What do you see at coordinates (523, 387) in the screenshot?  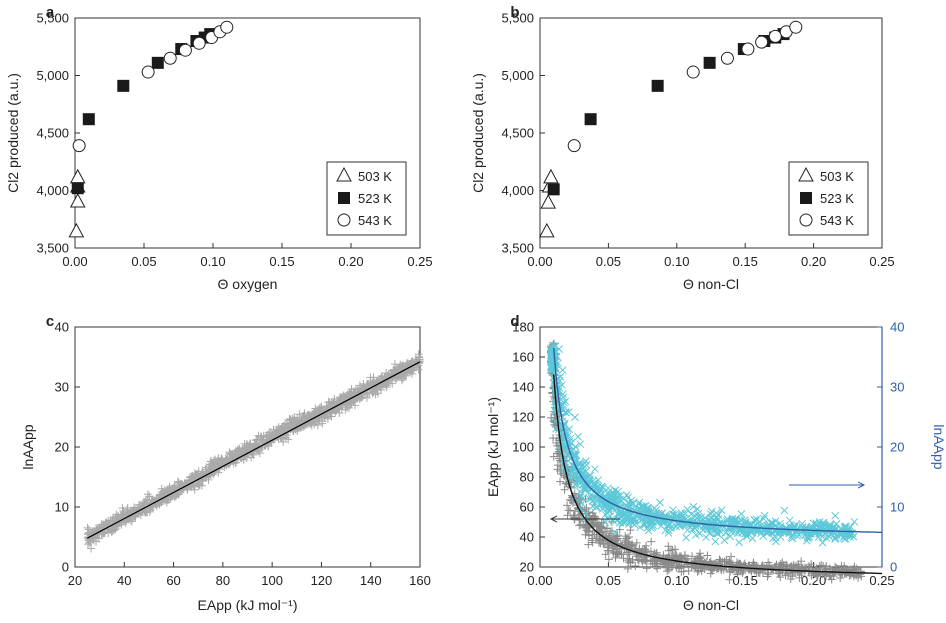 I see `y-tick-label: 140` at bounding box center [523, 387].